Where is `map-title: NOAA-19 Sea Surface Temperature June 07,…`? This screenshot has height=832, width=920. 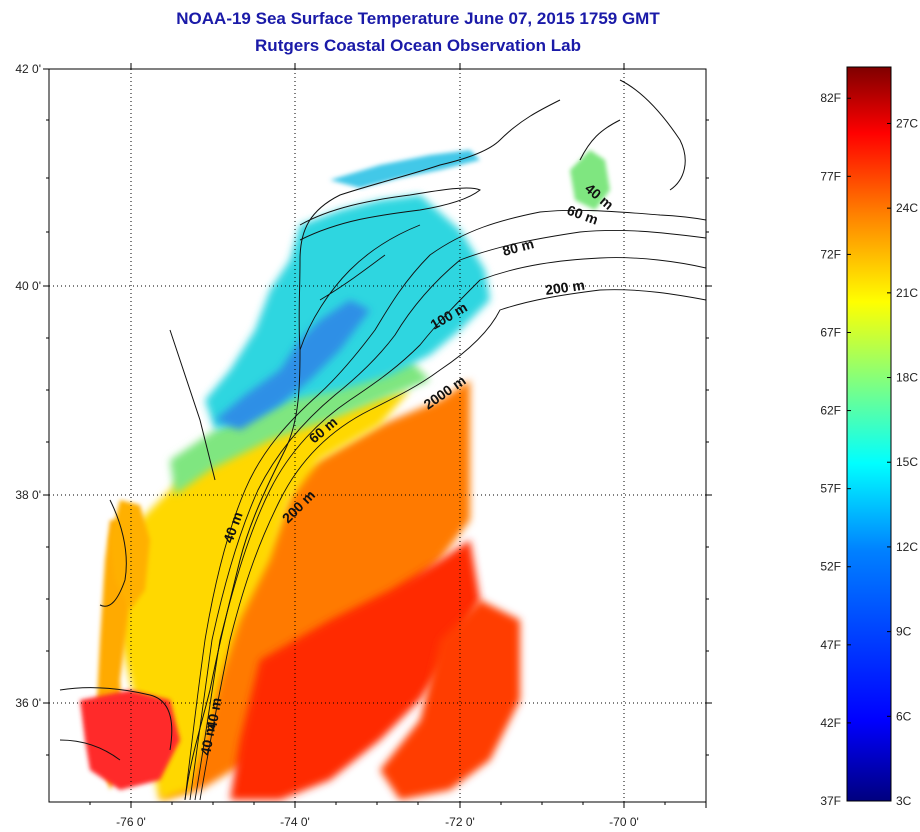 map-title: NOAA-19 Sea Surface Temperature June 07,… is located at coordinates (418, 18).